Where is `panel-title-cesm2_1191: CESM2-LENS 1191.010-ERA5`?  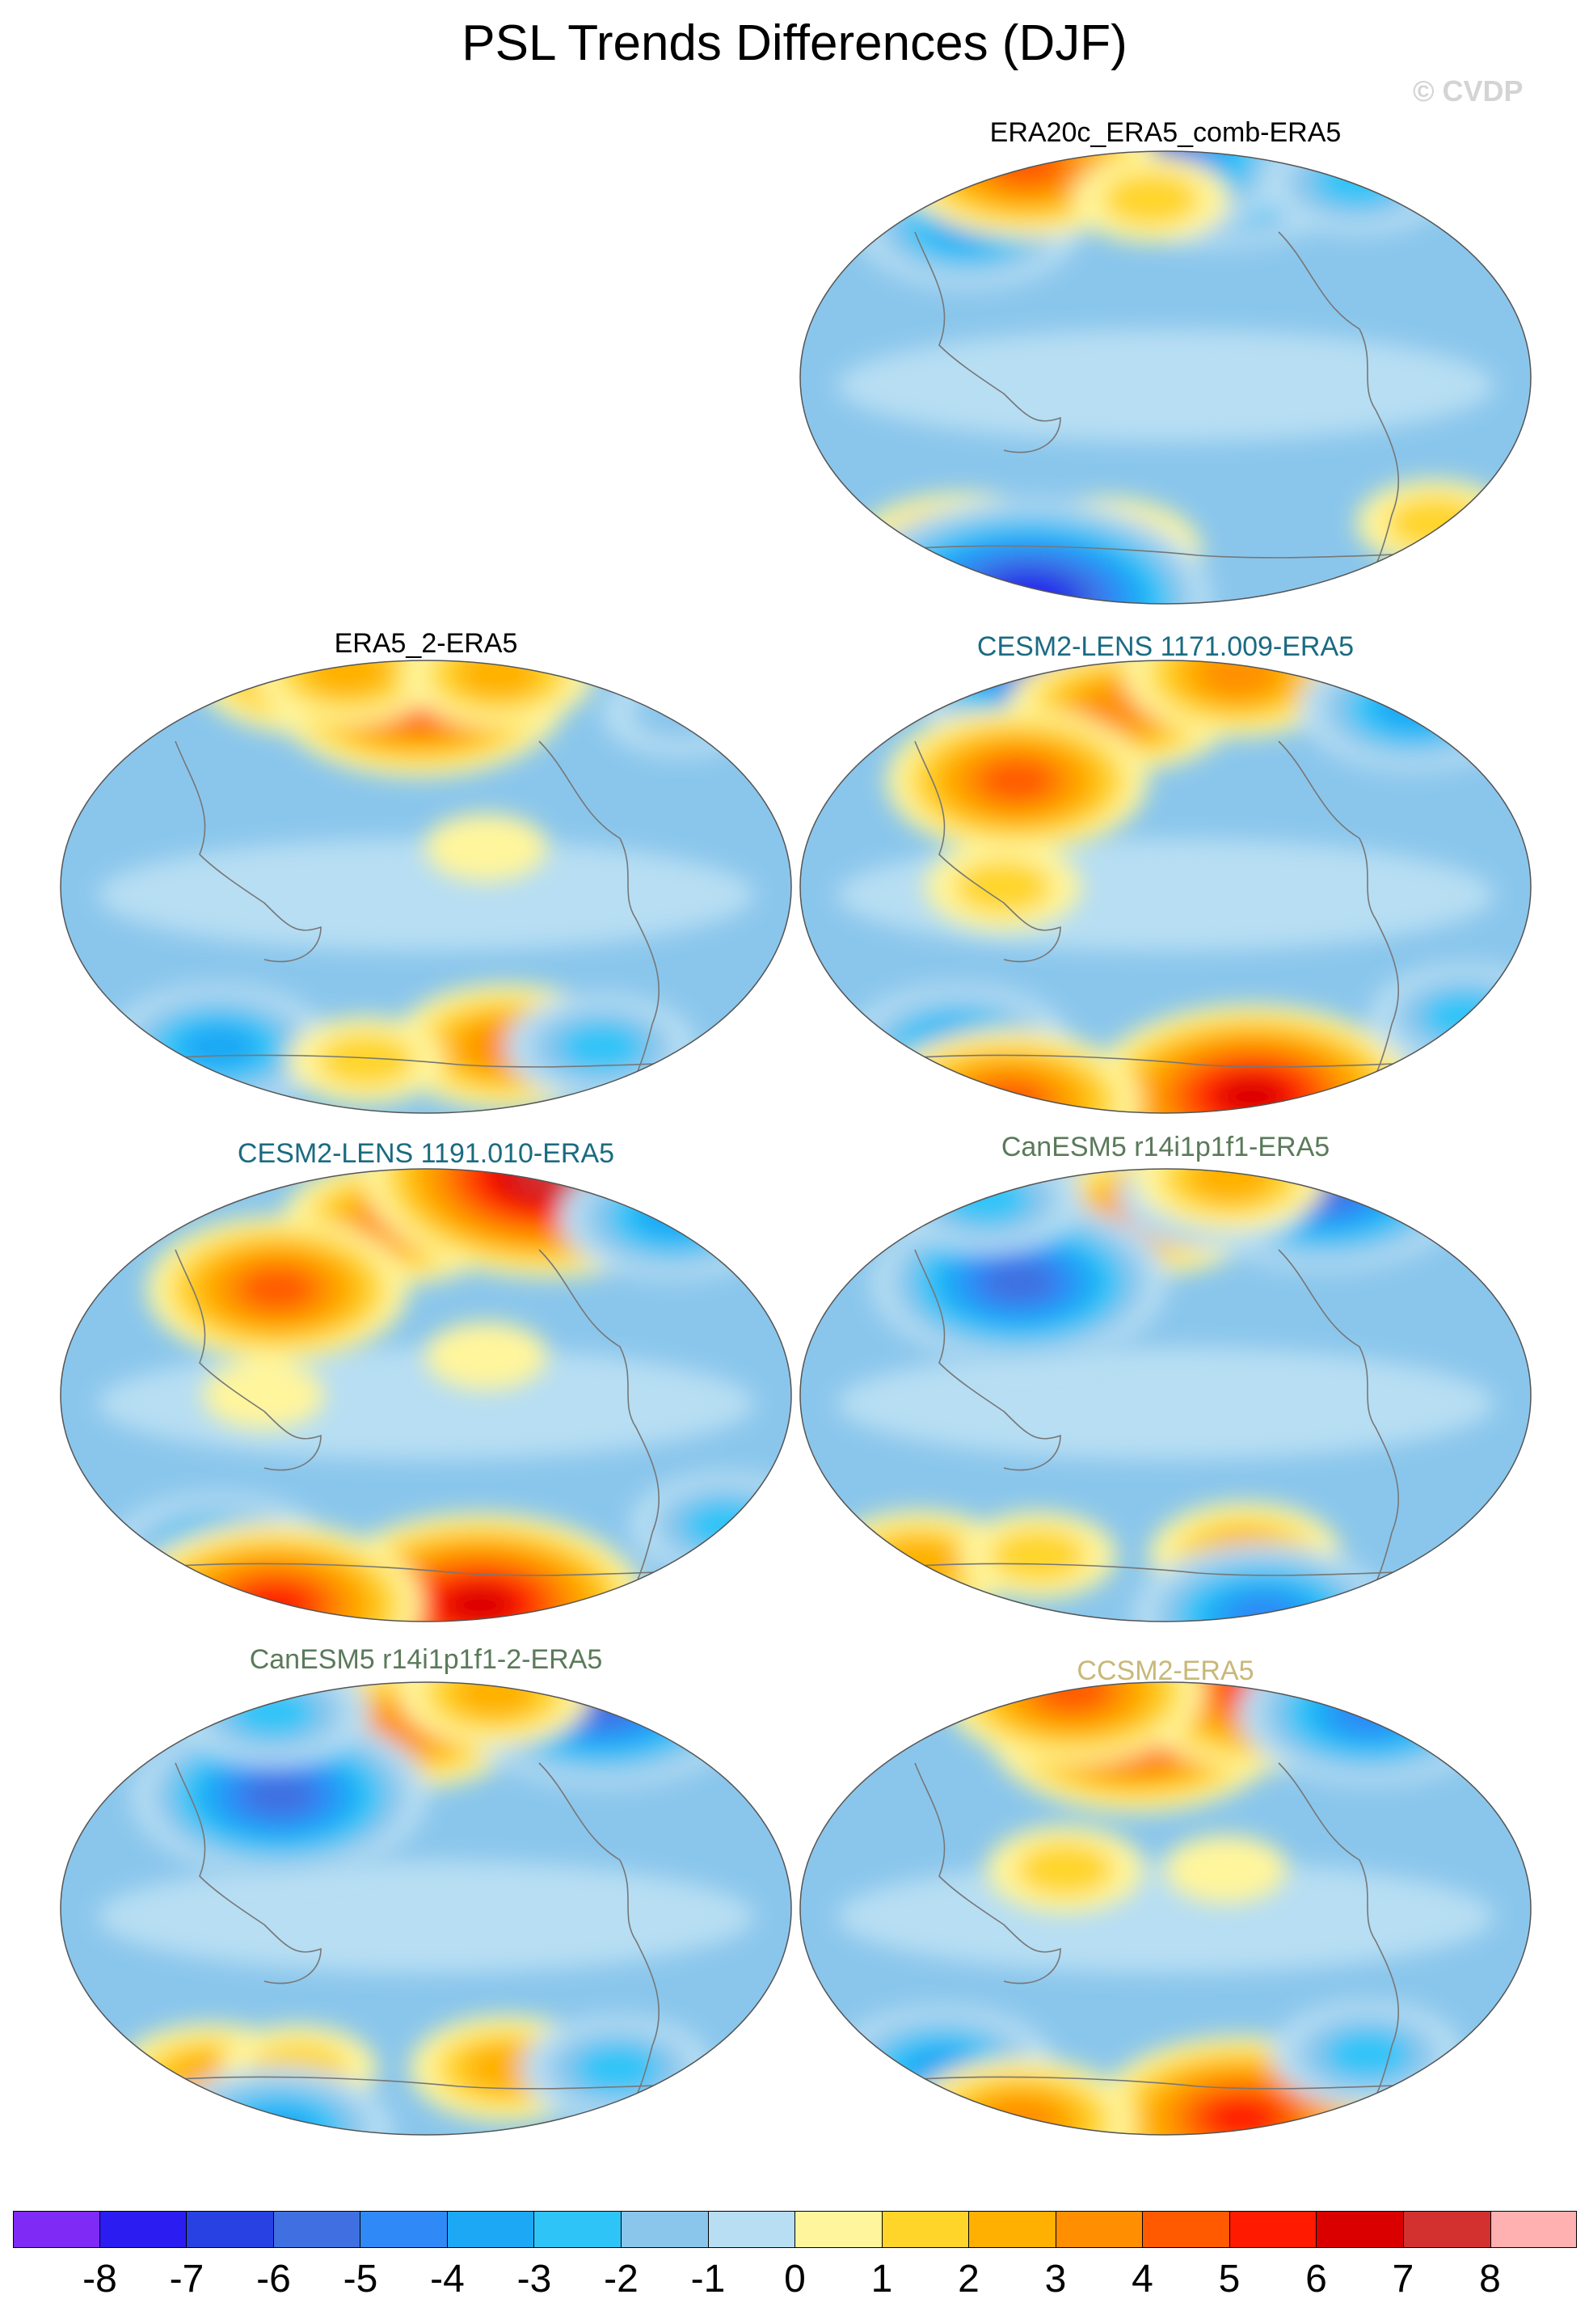 panel-title-cesm2_1191: CESM2-LENS 1191.010-ERA5 is located at coordinates (426, 1153).